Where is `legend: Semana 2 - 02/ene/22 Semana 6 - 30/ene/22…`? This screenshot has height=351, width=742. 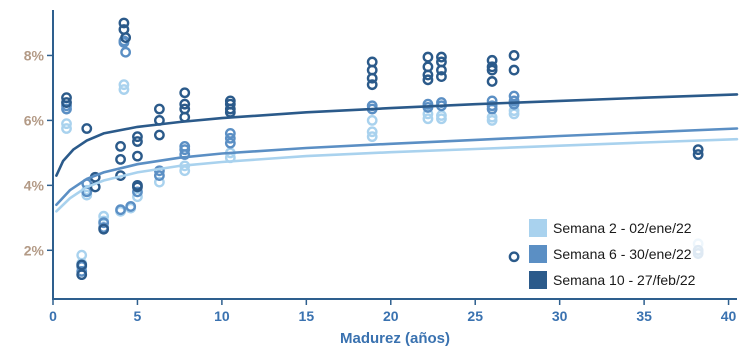 legend: Semana 2 - 02/ene/22 Semana 6 - 30/ene/22… is located at coordinates (625, 255).